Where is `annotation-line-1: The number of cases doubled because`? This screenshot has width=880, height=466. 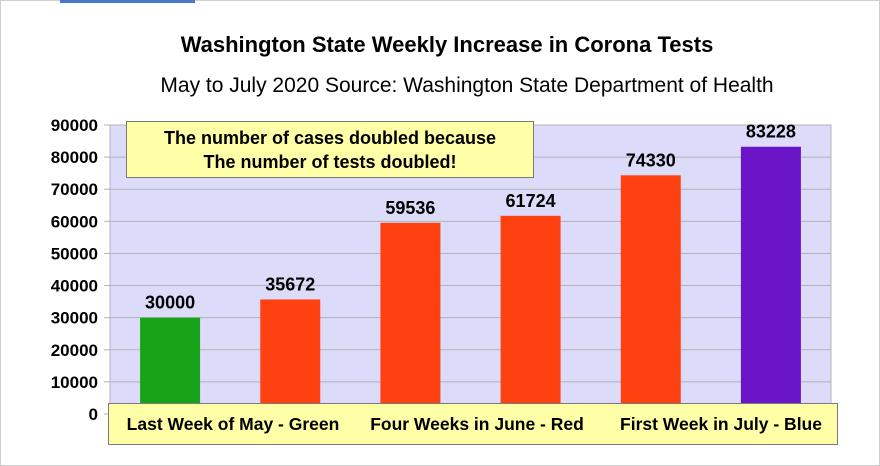 annotation-line-1: The number of cases doubled because is located at coordinates (330, 138).